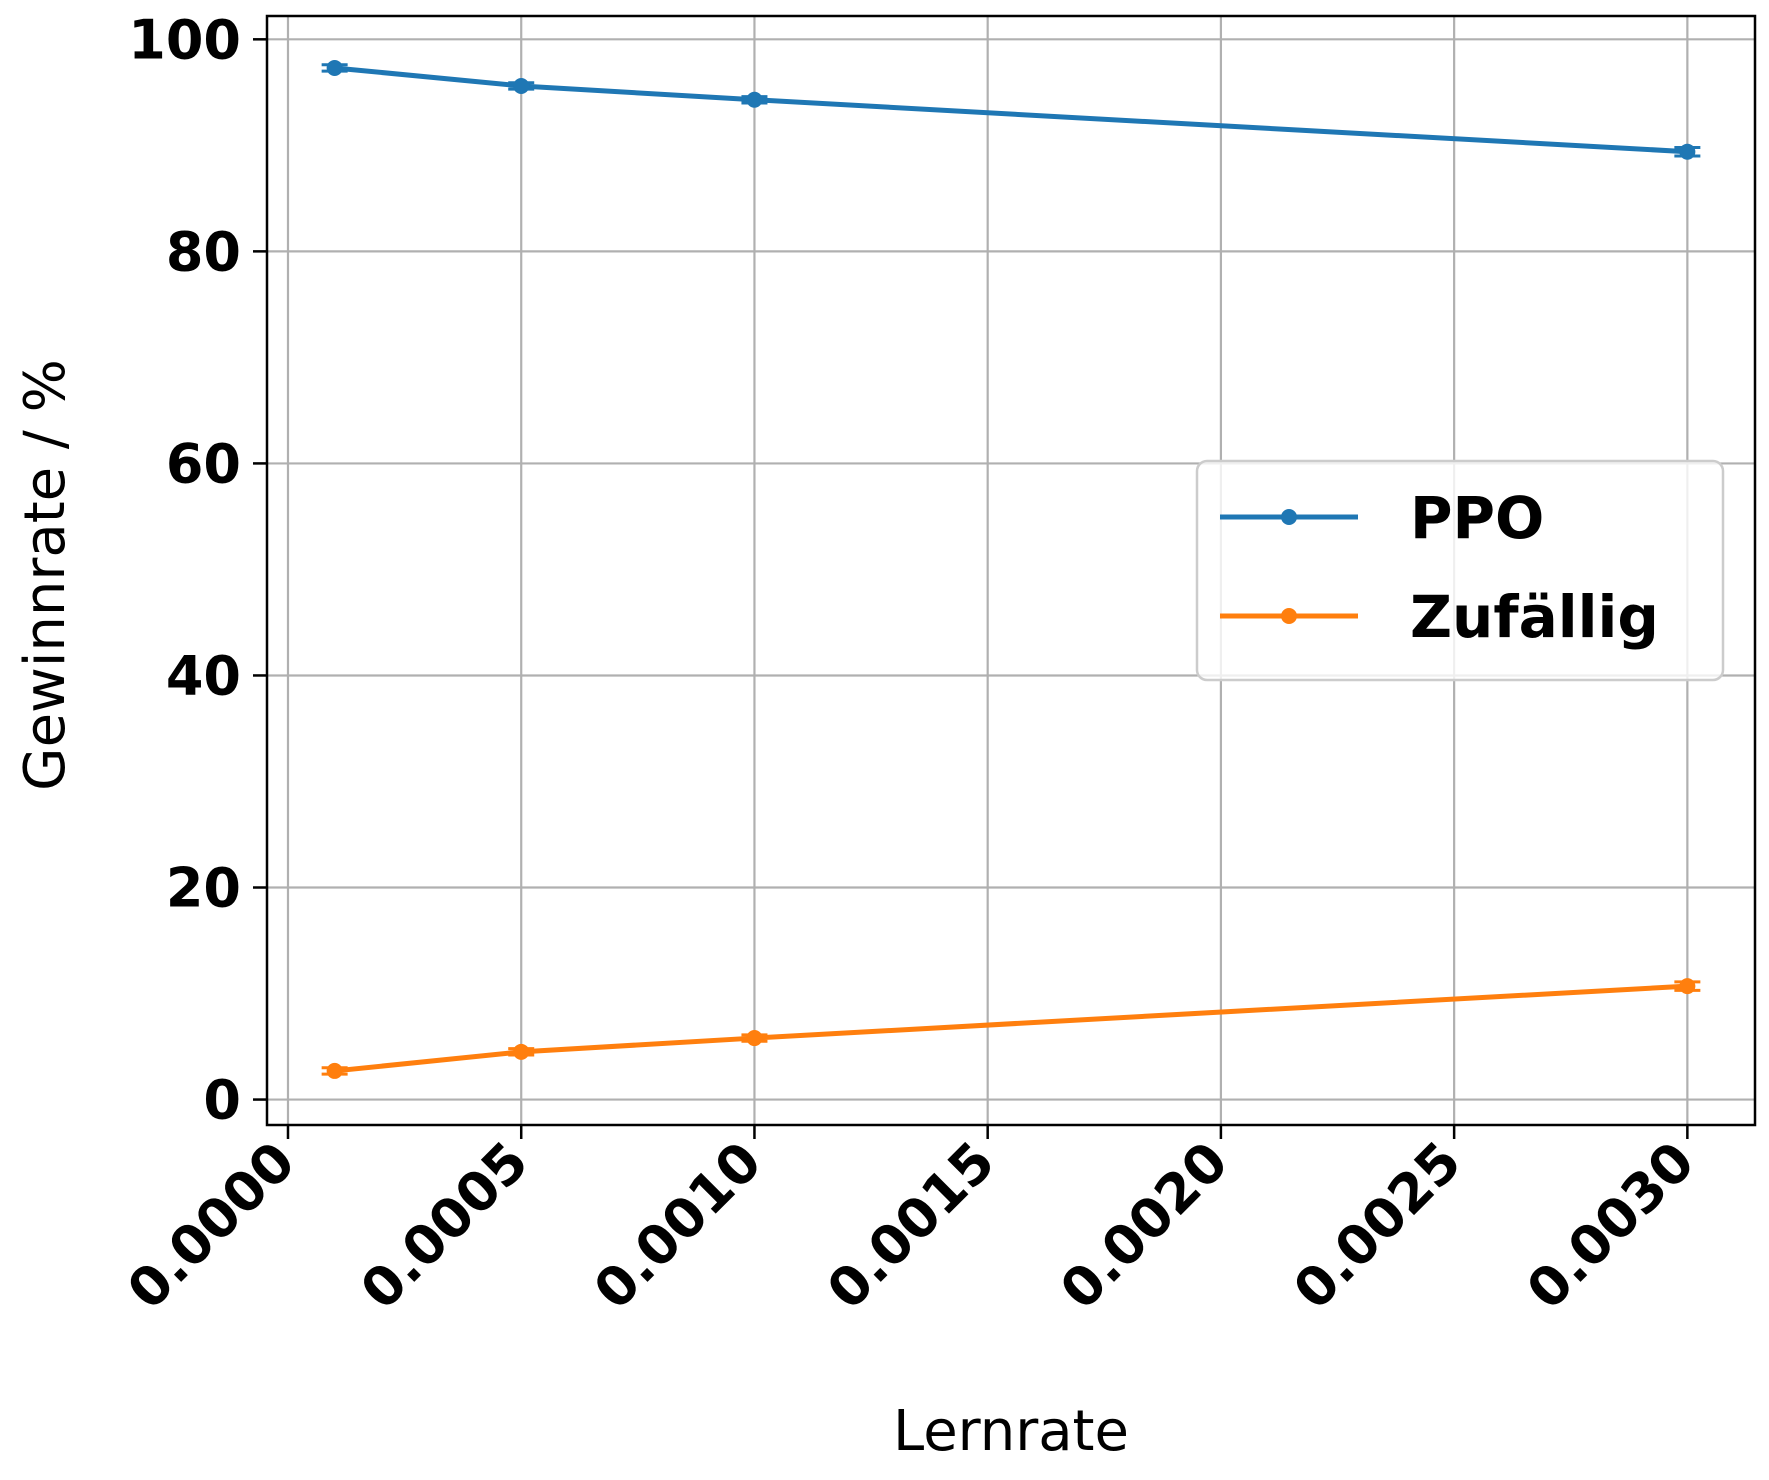 Image resolution: width=1769 pixels, height=1480 pixels. Describe the element at coordinates (184, 39) in the screenshot. I see `y-tick-label: 100` at that location.